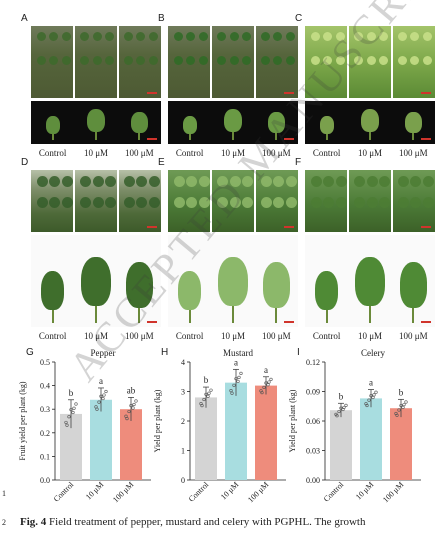 This screenshot has height=535, width=447. What do you see at coordinates (25, 162) in the screenshot?
I see `panel-label-d: D` at bounding box center [25, 162].